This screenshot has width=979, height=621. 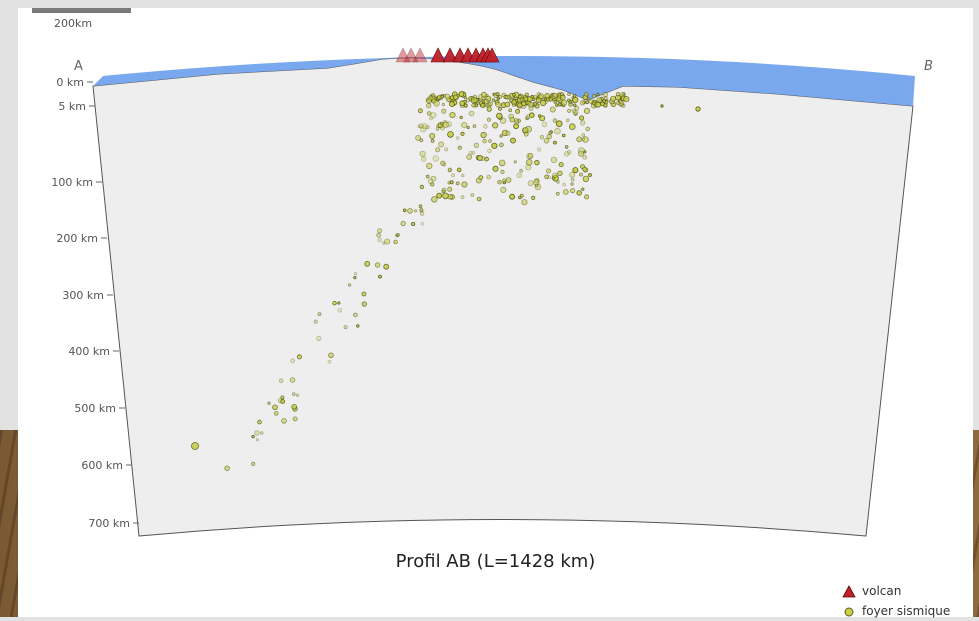 I want to click on legend-volcano-label: volcan, so click(x=882, y=591).